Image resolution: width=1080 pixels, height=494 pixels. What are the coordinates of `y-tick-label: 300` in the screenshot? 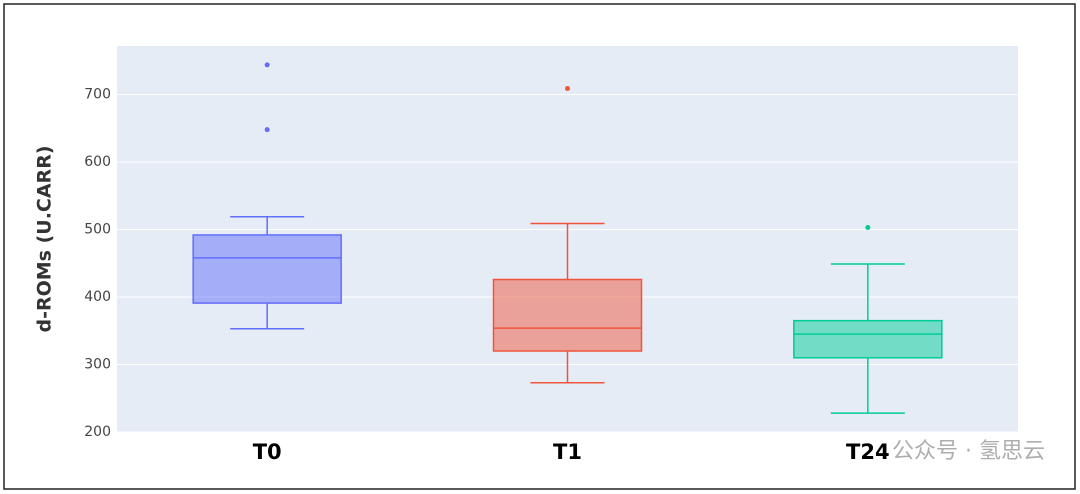 It's located at (97, 365).